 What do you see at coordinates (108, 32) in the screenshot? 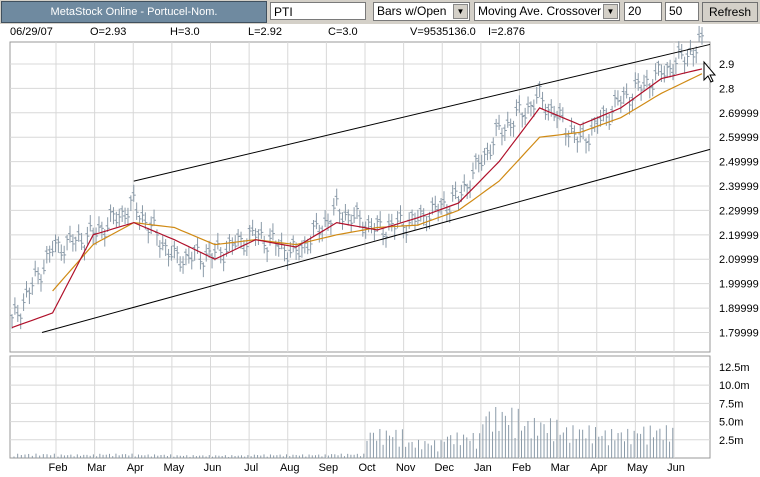
I see `quote-open: O=2.93` at bounding box center [108, 32].